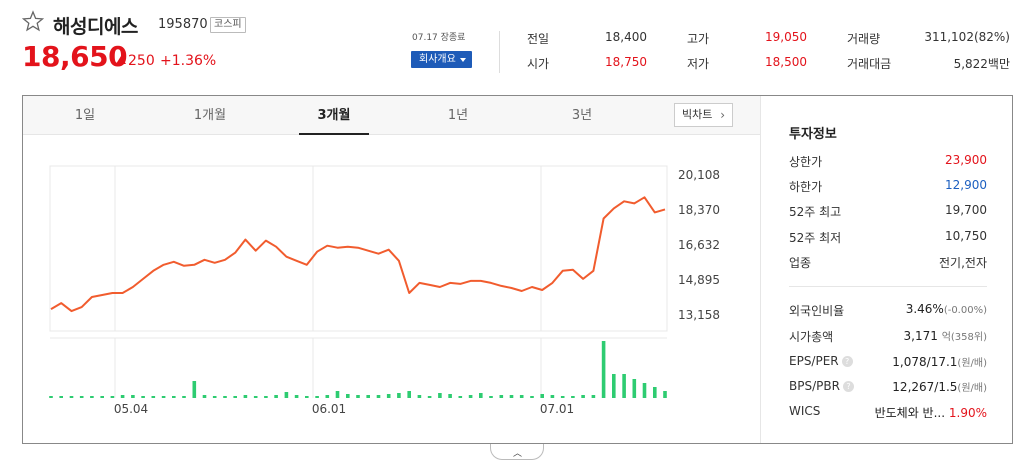 The width and height of the screenshot is (1034, 471). I want to click on wics-value: 반도체와 반... 1.90%, so click(931, 412).